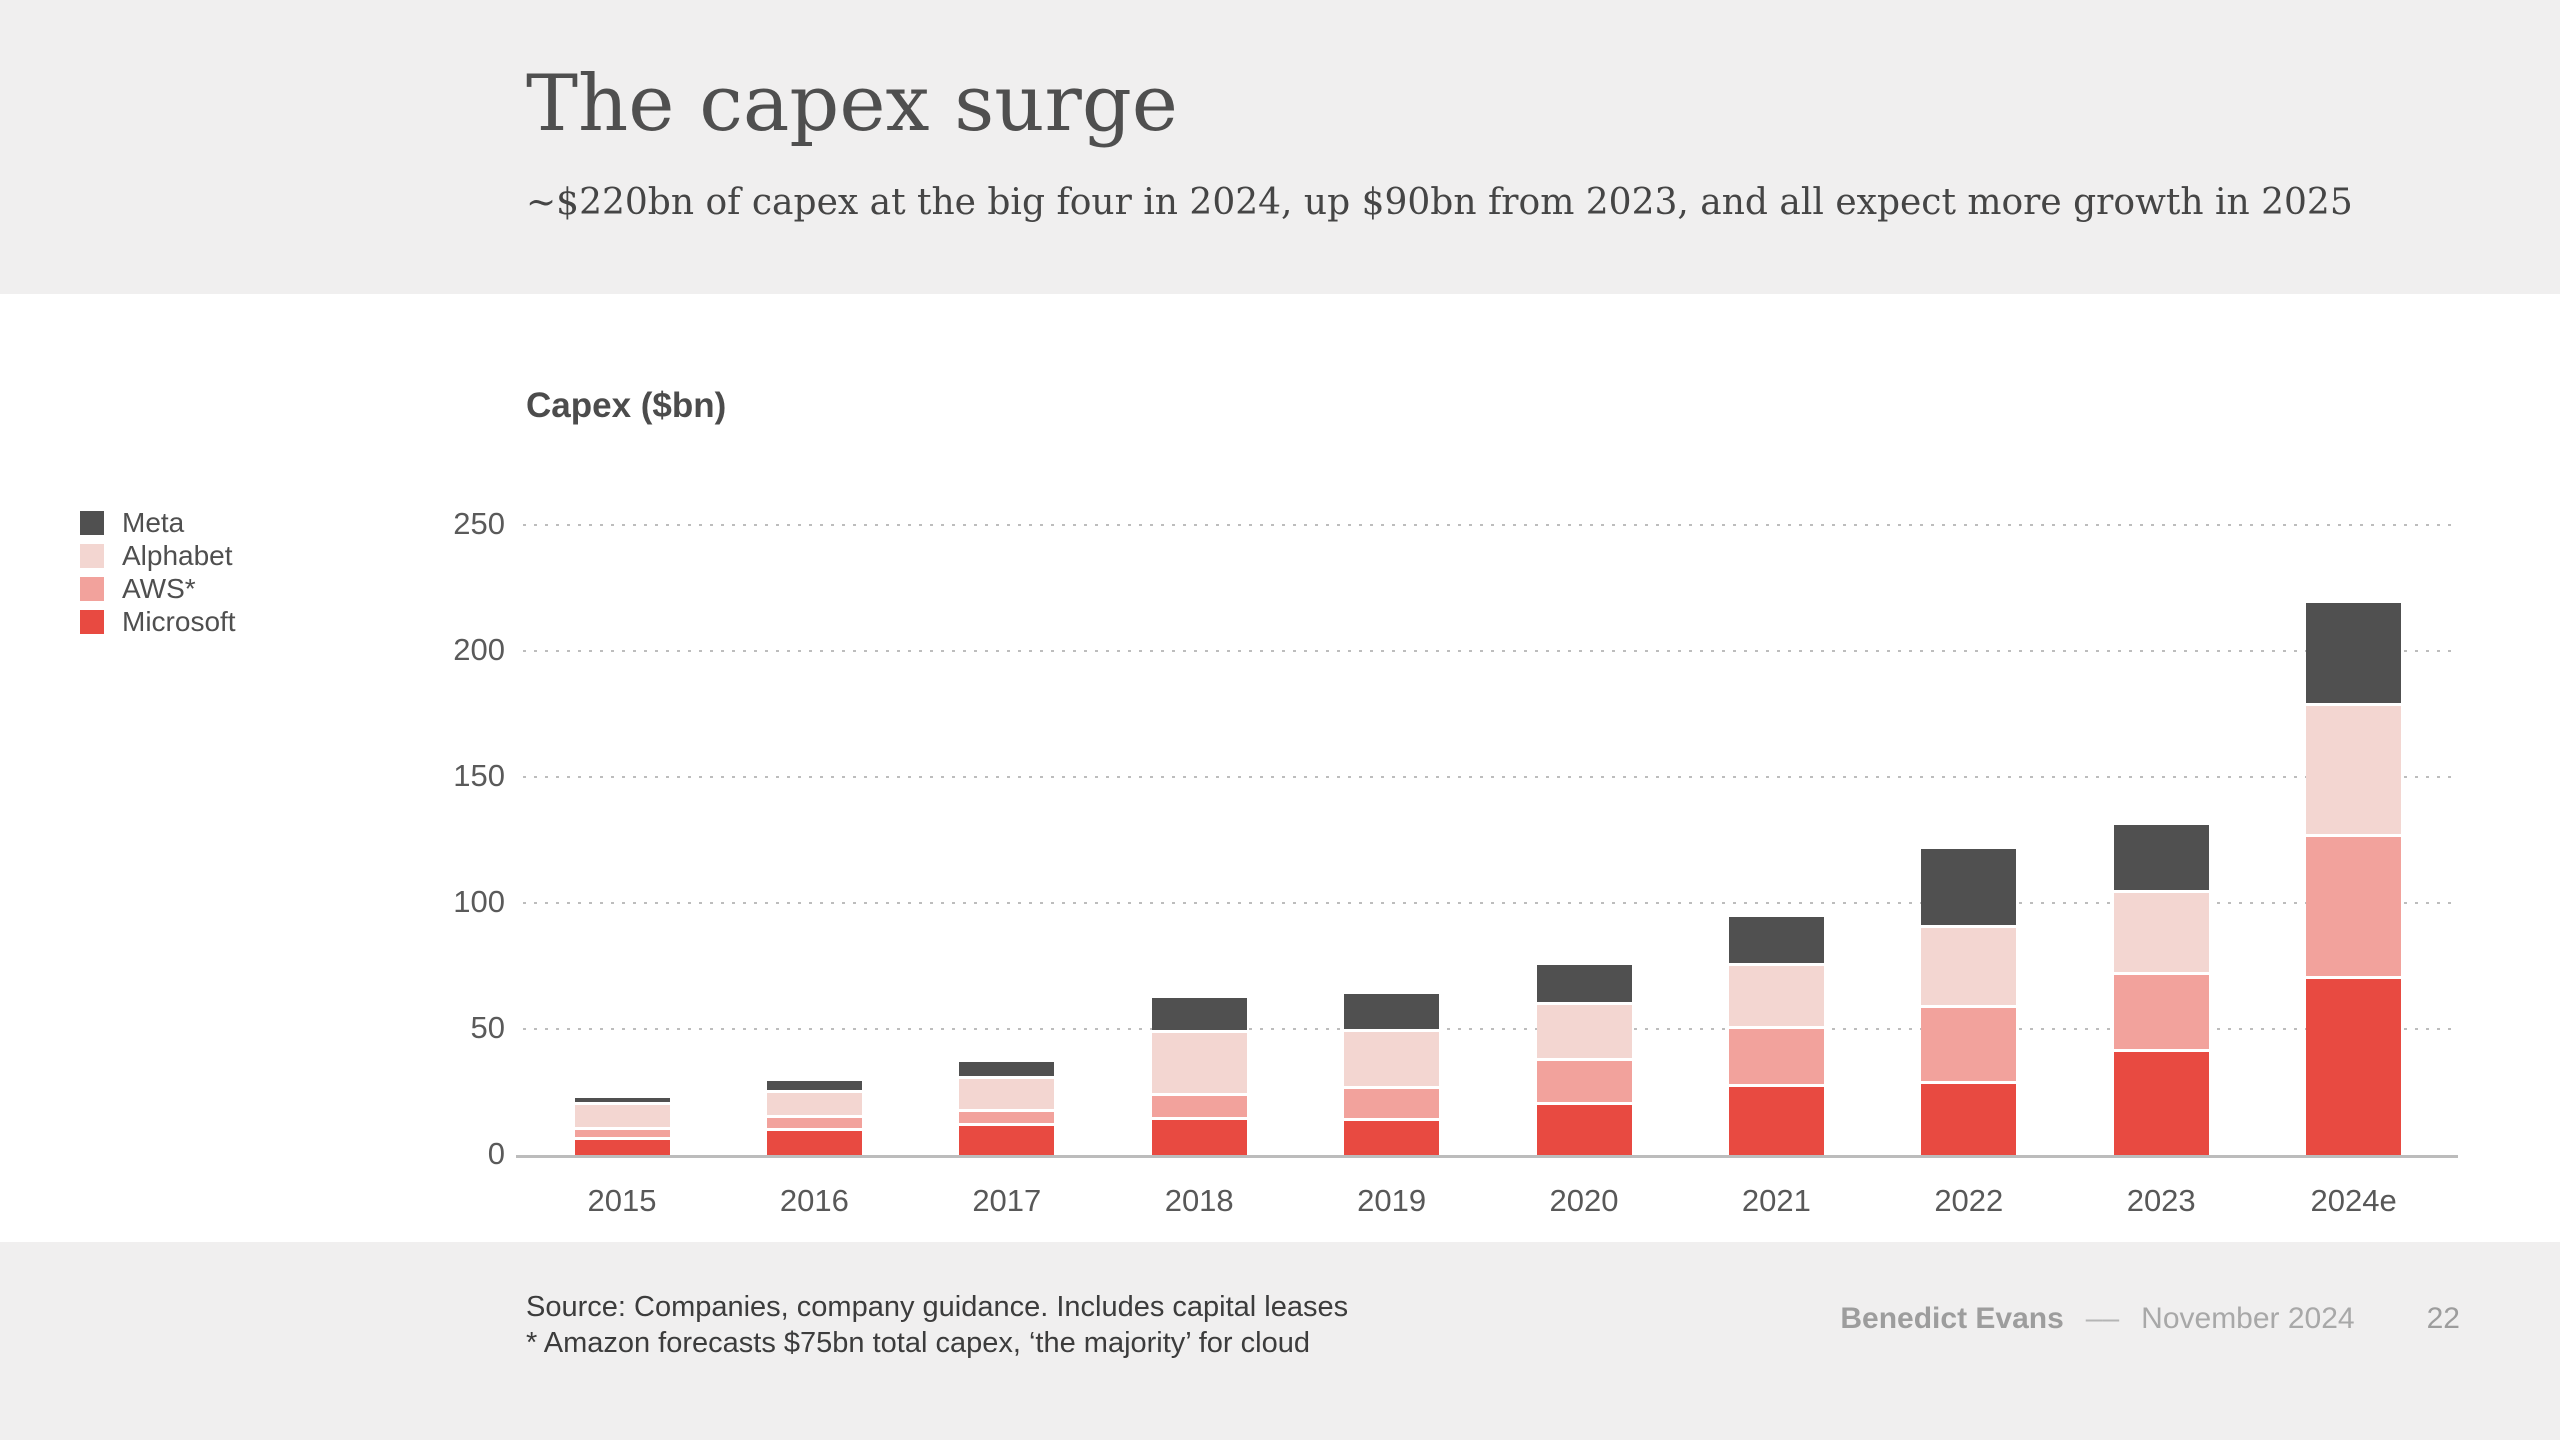 Image resolution: width=2560 pixels, height=1440 pixels. Describe the element at coordinates (1199, 1137) in the screenshot. I see `bar-segment-2018-microsoft` at that location.